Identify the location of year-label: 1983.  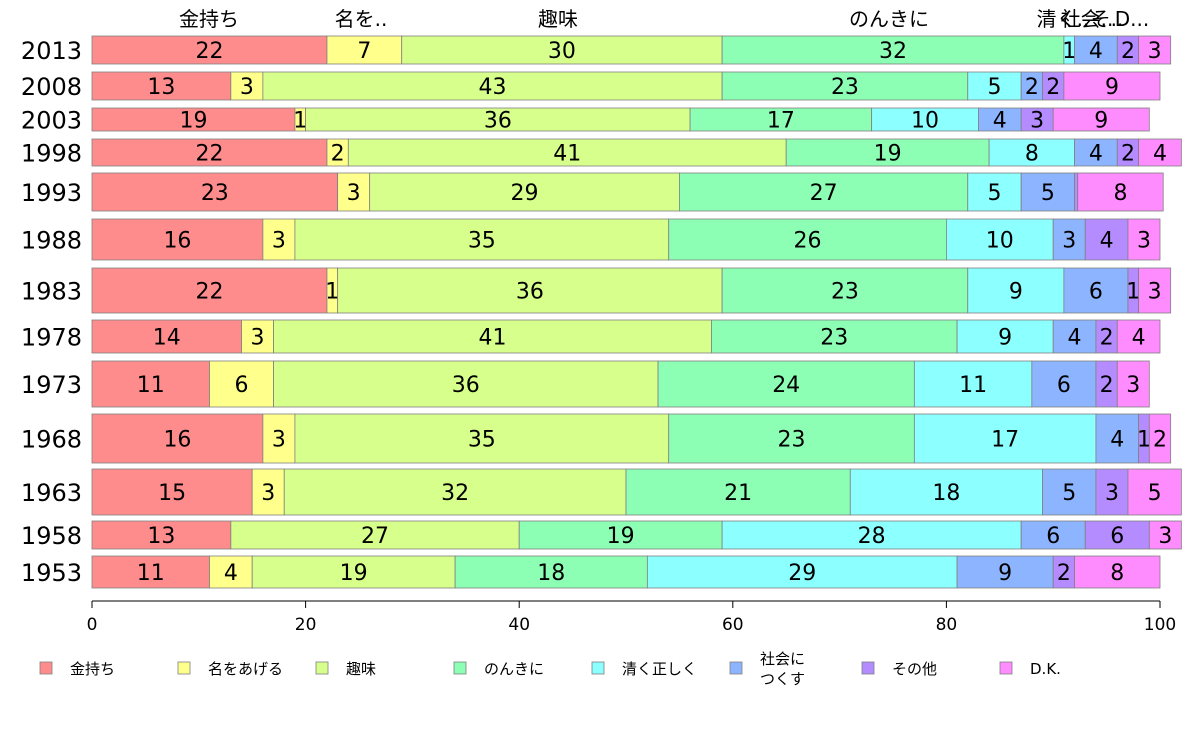
(51, 292).